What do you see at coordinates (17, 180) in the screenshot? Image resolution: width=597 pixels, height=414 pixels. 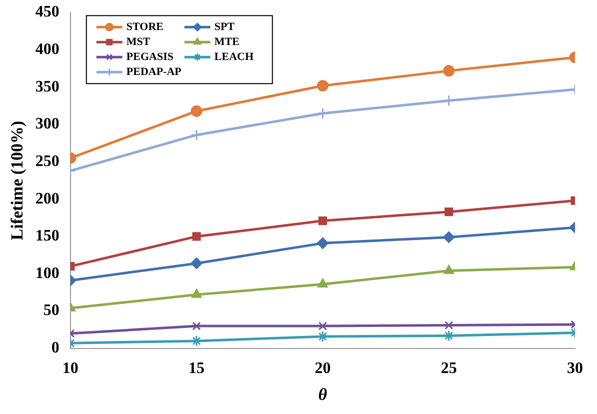 I see `y-axis-title: Lifetime (100%)` at bounding box center [17, 180].